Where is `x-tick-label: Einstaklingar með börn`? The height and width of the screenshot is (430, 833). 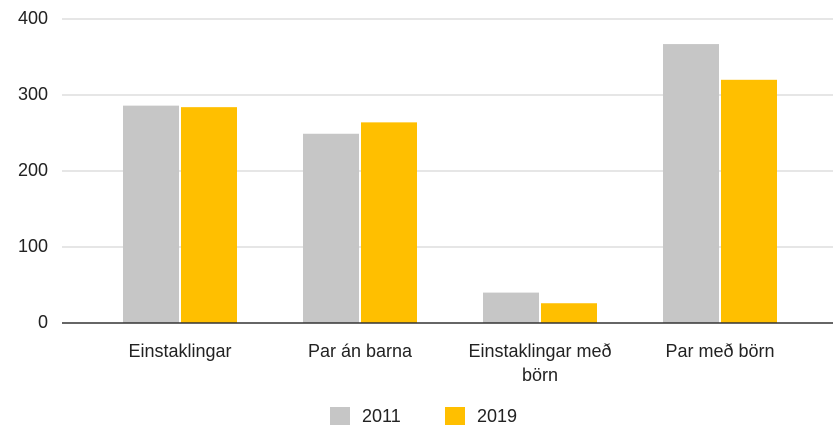 x-tick-label: Einstaklingar með börn is located at coordinates (540, 363).